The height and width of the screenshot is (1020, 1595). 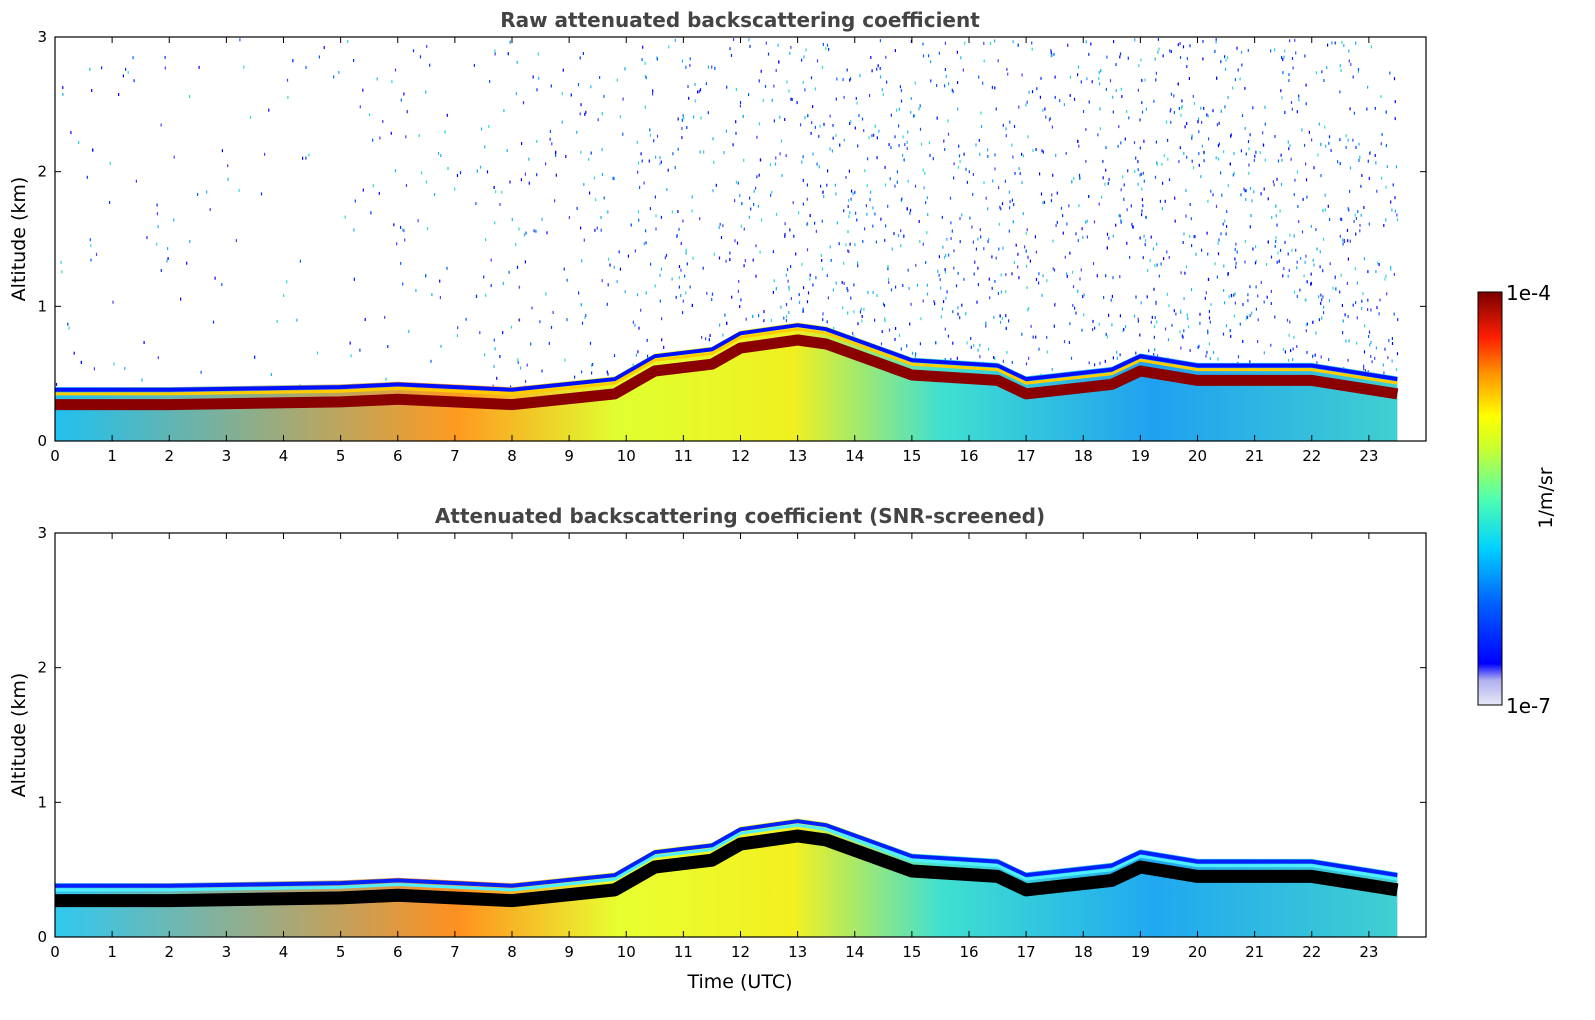 What do you see at coordinates (284, 952) in the screenshot?
I see `screened-x-tick-label: 4` at bounding box center [284, 952].